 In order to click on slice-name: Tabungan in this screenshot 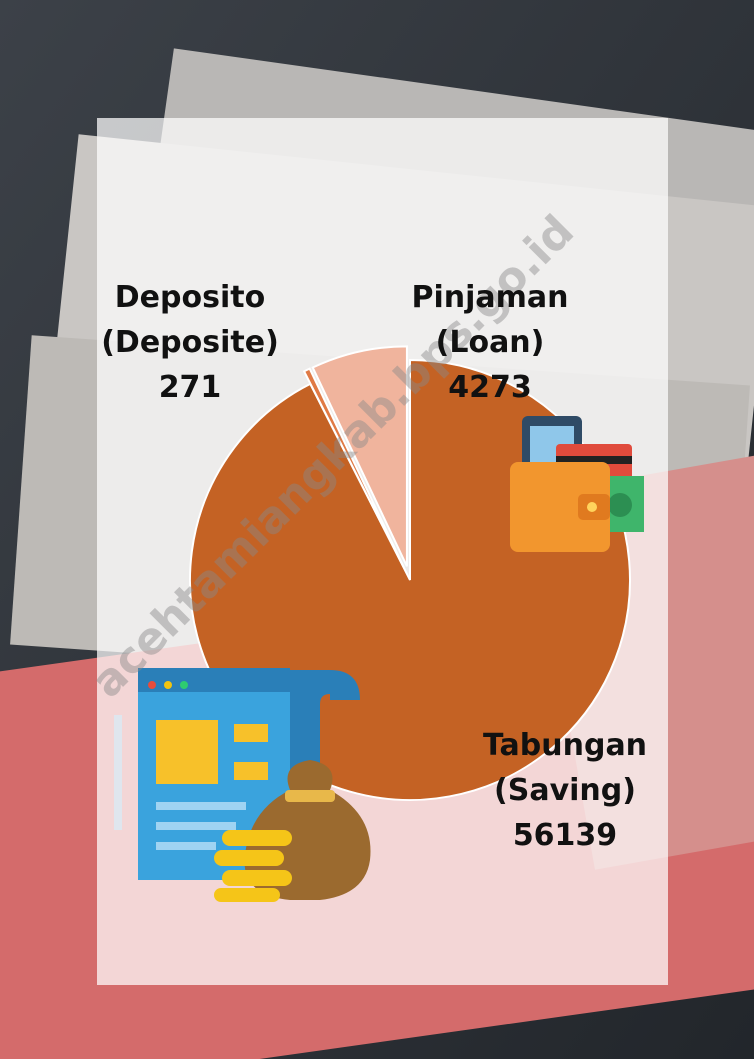, I will do `click(565, 745)`.